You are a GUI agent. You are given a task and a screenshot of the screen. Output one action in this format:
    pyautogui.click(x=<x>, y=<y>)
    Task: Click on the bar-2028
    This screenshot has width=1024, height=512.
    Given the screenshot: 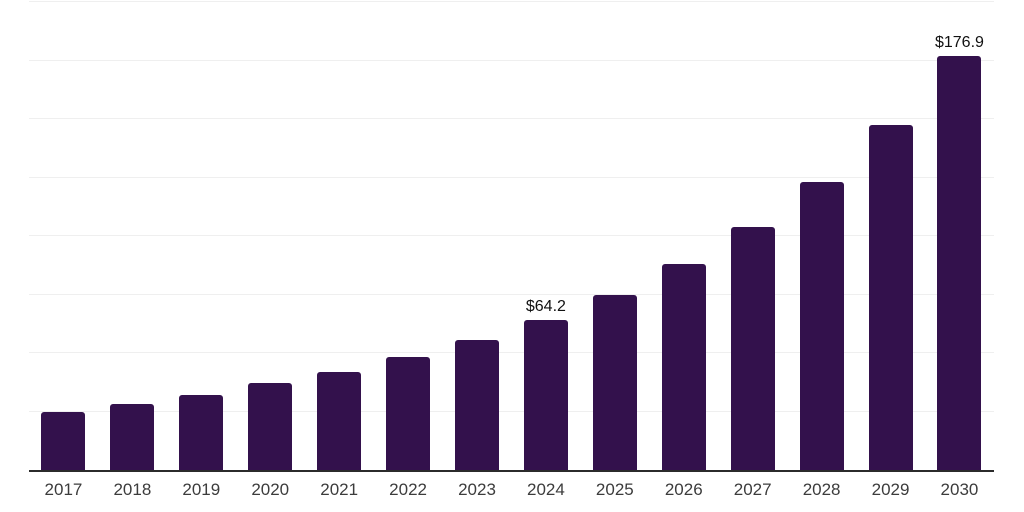 What is the action you would take?
    pyautogui.click(x=821, y=326)
    